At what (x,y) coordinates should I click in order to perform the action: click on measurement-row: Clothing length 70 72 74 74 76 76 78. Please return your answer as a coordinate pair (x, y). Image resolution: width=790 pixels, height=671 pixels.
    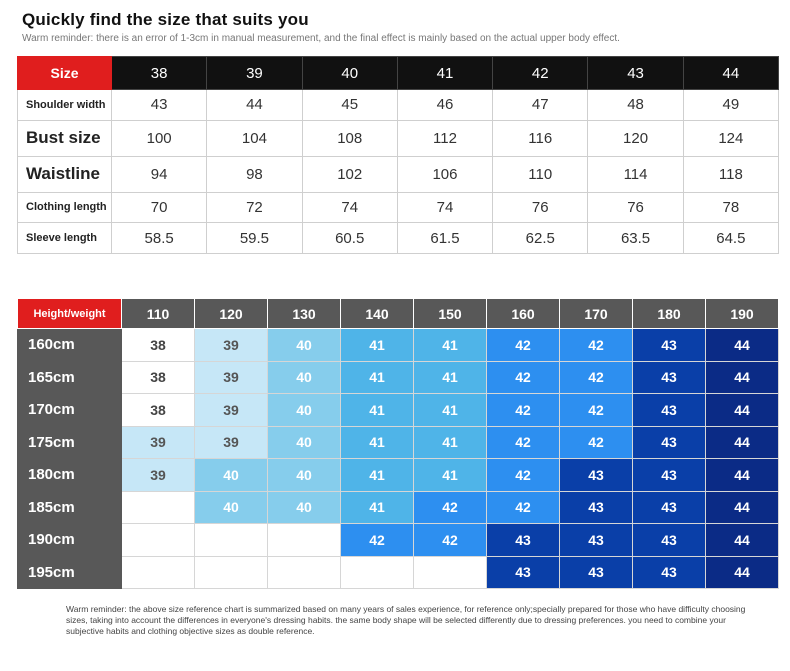
    Looking at the image, I should click on (398, 207).